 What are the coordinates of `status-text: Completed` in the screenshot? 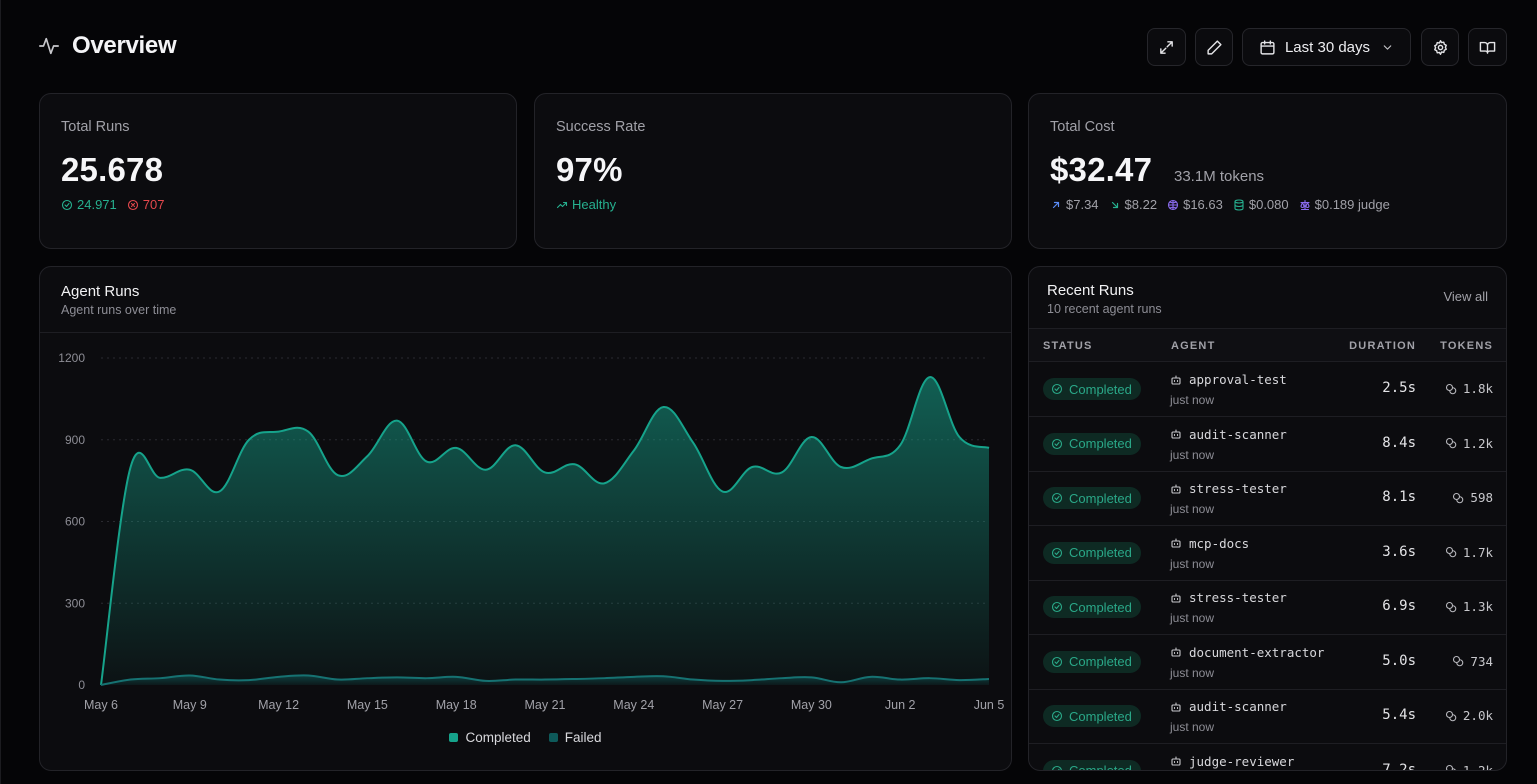 It's located at (1100, 716).